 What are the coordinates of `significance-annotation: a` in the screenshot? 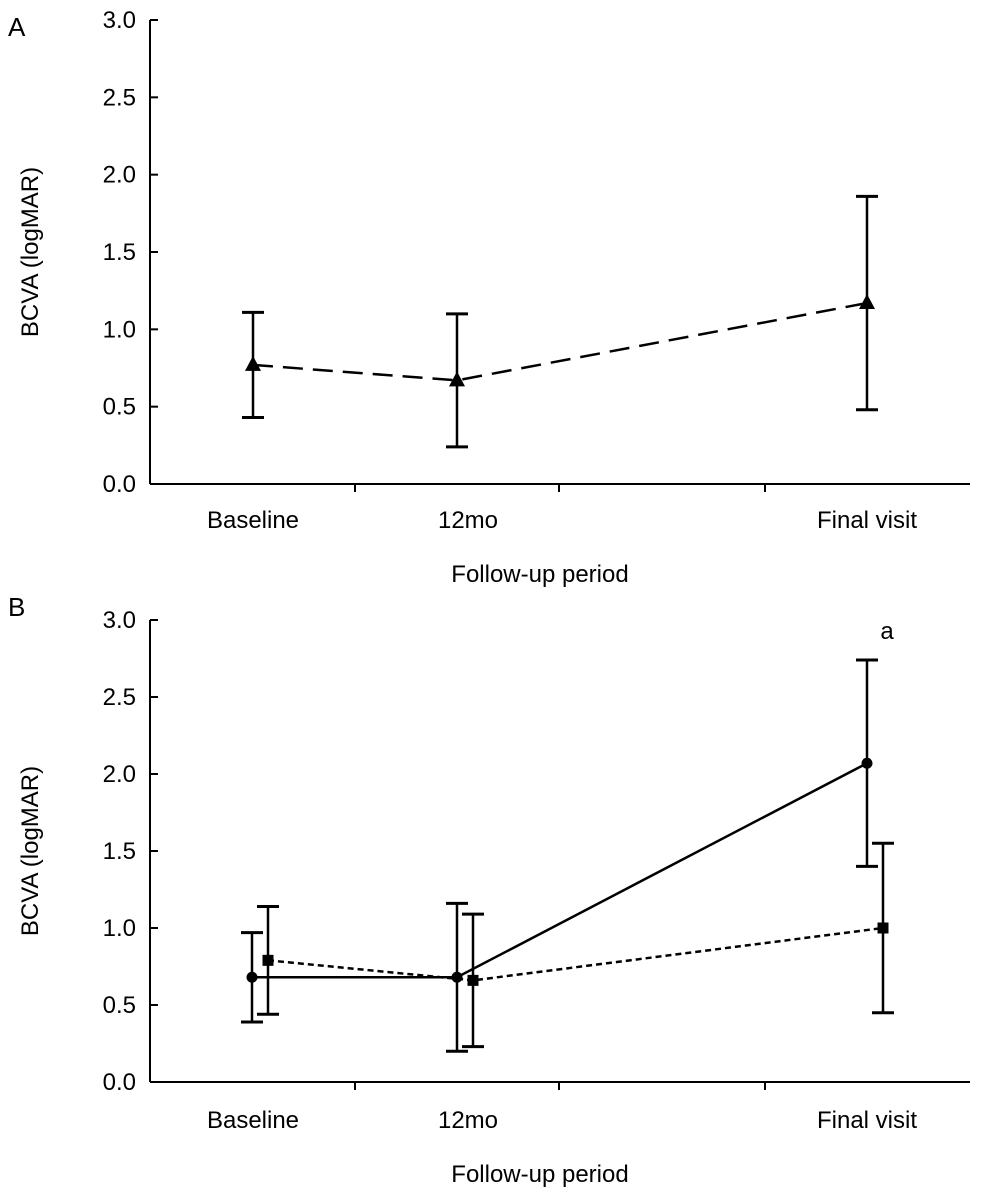 It's located at (887, 631).